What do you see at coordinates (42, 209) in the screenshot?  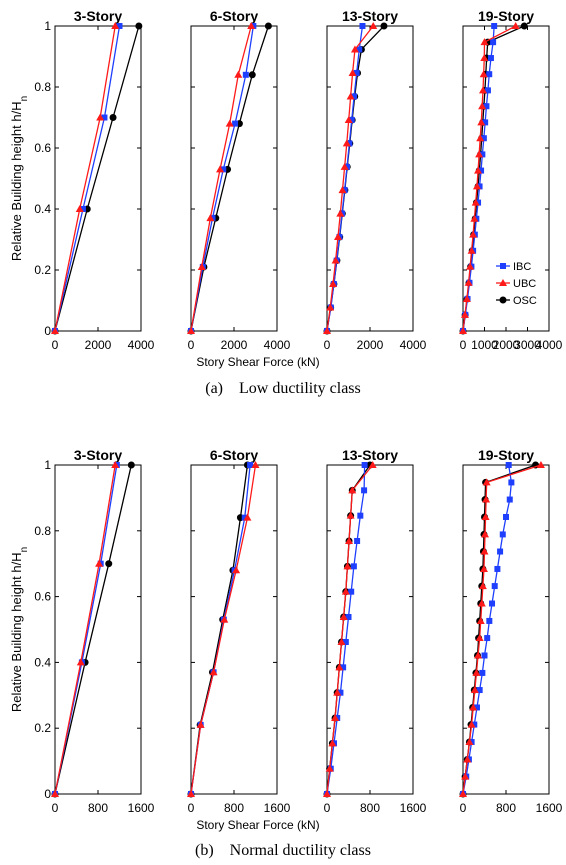 I see `fig0-ytick-label-2: 0.4` at bounding box center [42, 209].